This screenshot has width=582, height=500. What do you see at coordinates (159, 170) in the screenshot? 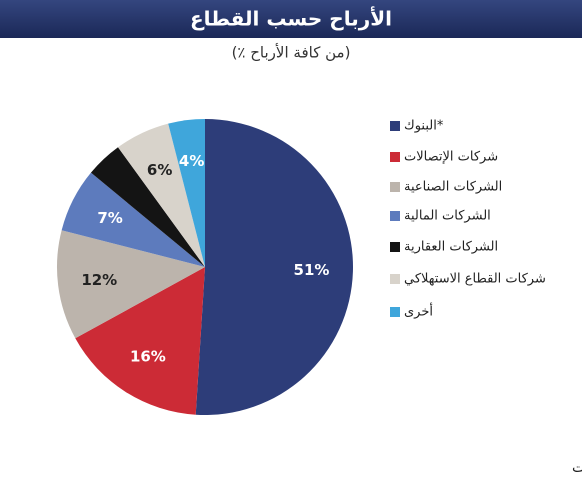
I see `data-label: 6%` at bounding box center [159, 170].